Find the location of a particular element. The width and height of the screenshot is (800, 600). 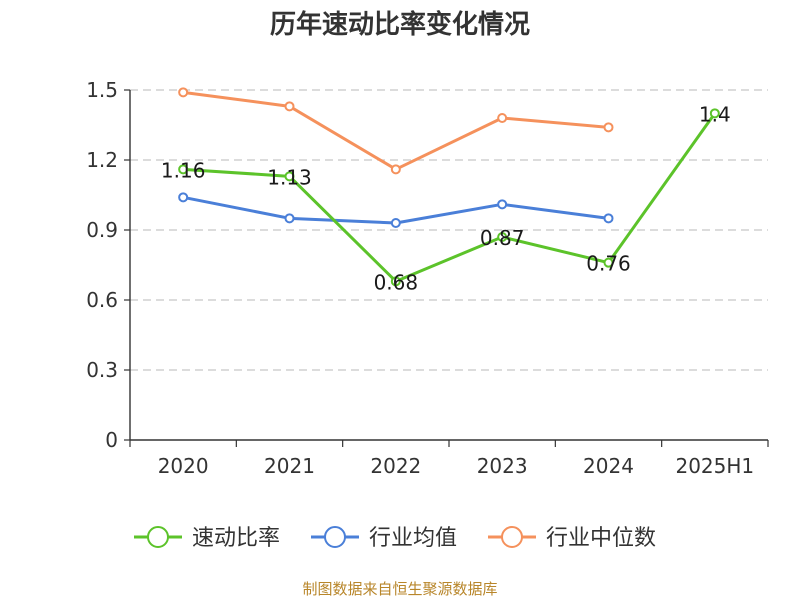

legend-item: 行业均值 is located at coordinates (384, 538).